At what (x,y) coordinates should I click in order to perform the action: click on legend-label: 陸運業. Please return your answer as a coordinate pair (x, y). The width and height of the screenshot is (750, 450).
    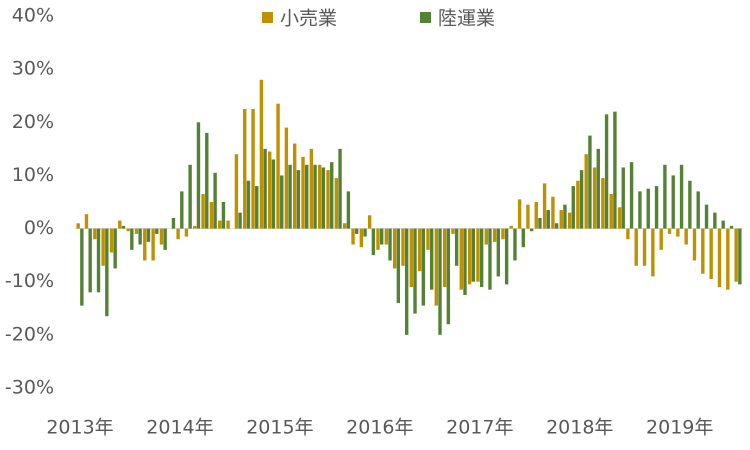
    Looking at the image, I should click on (466, 19).